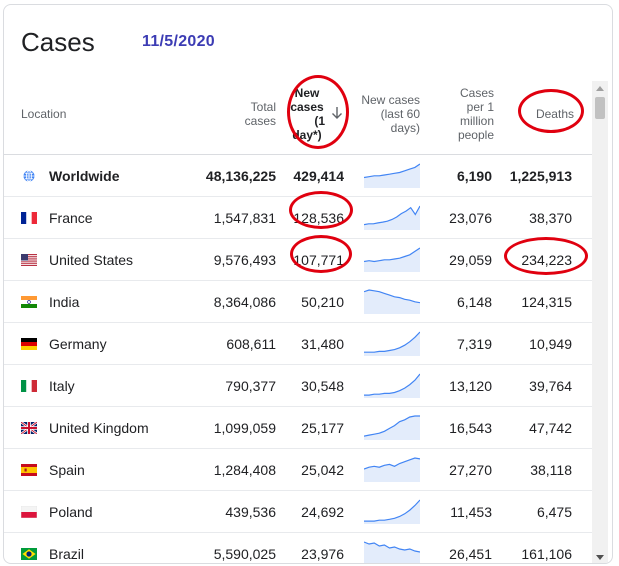 Image resolution: width=619 pixels, height=566 pixels. I want to click on total-cases-value: 1,284,408, so click(244, 470).